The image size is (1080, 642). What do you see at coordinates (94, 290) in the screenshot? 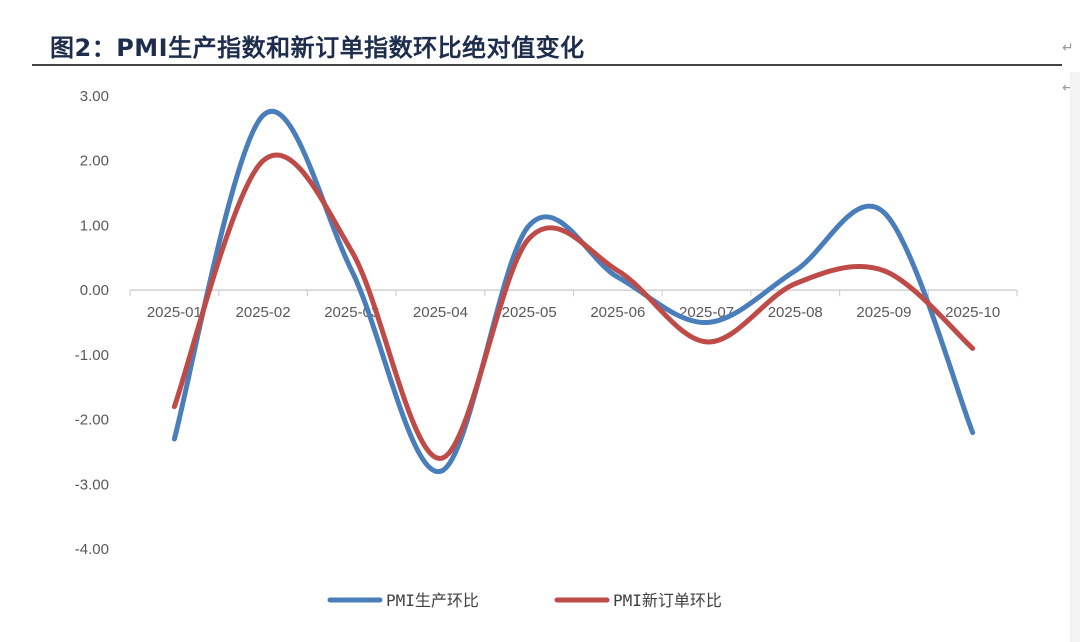
I see `y-tick-label: 0.00` at bounding box center [94, 290].